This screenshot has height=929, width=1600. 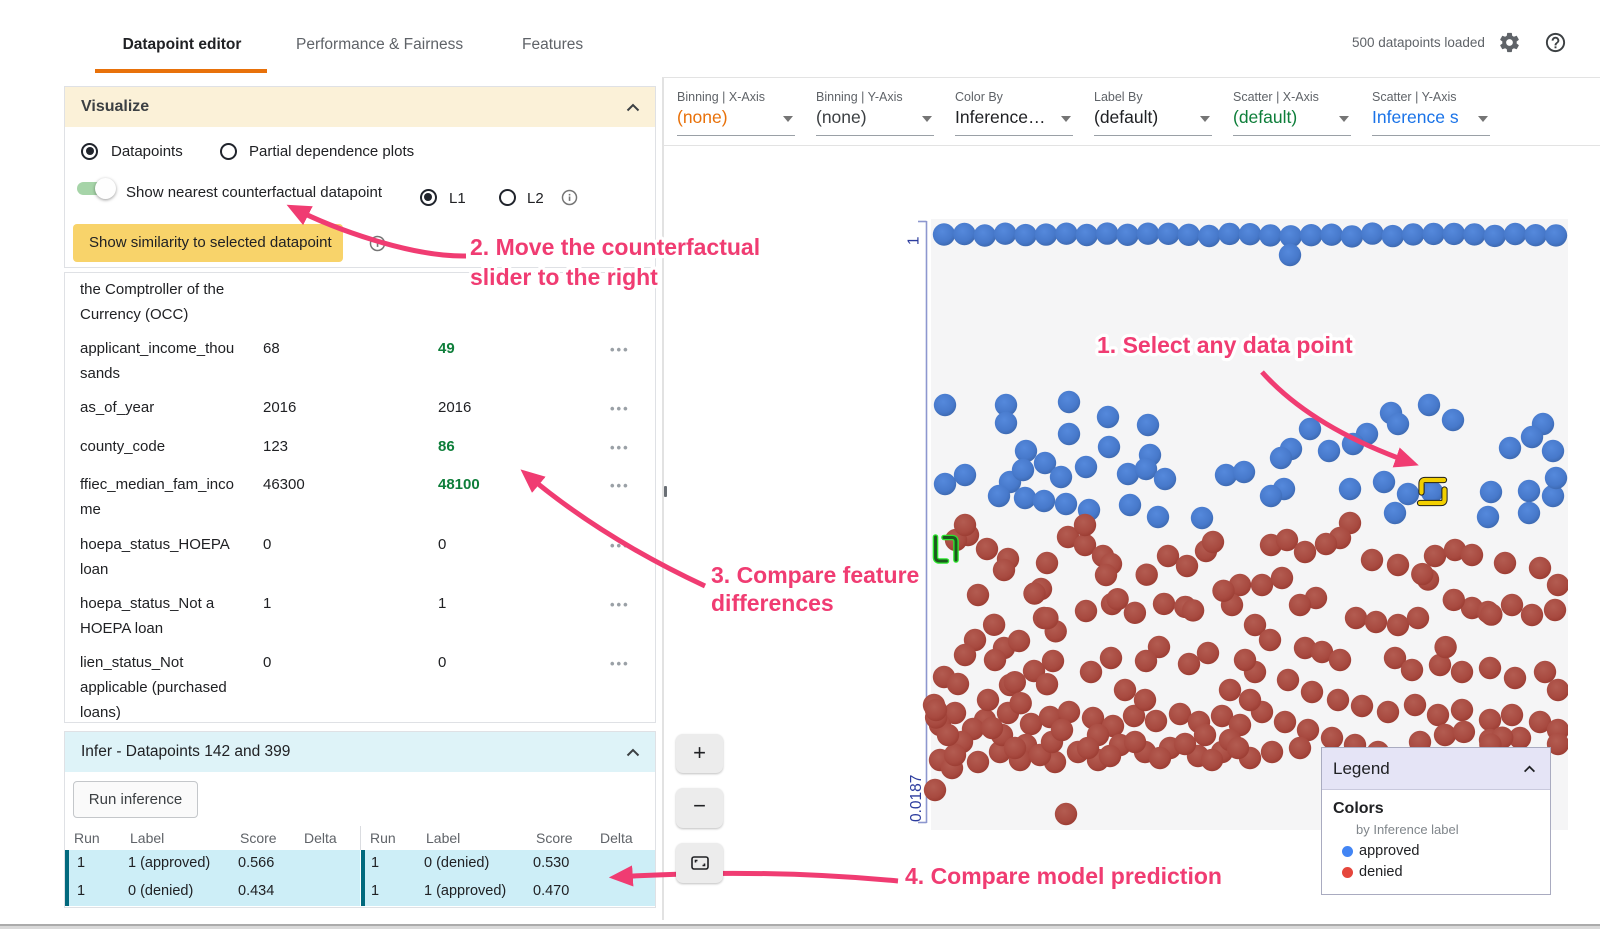 What do you see at coordinates (914, 241) in the screenshot?
I see `svg-text: 1` at bounding box center [914, 241].